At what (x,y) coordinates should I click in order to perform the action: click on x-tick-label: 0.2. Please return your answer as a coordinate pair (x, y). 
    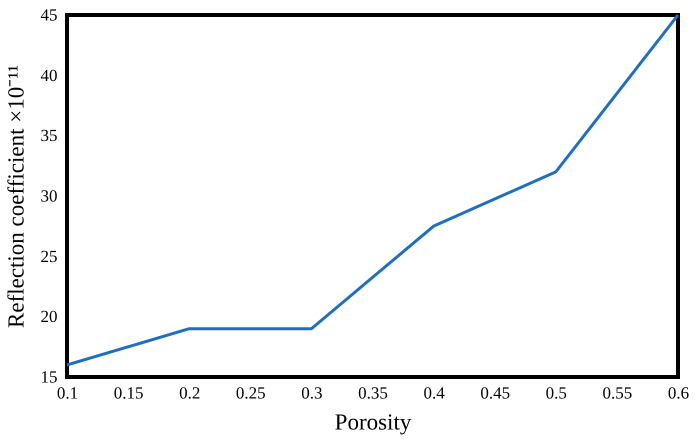
    Looking at the image, I should click on (189, 393).